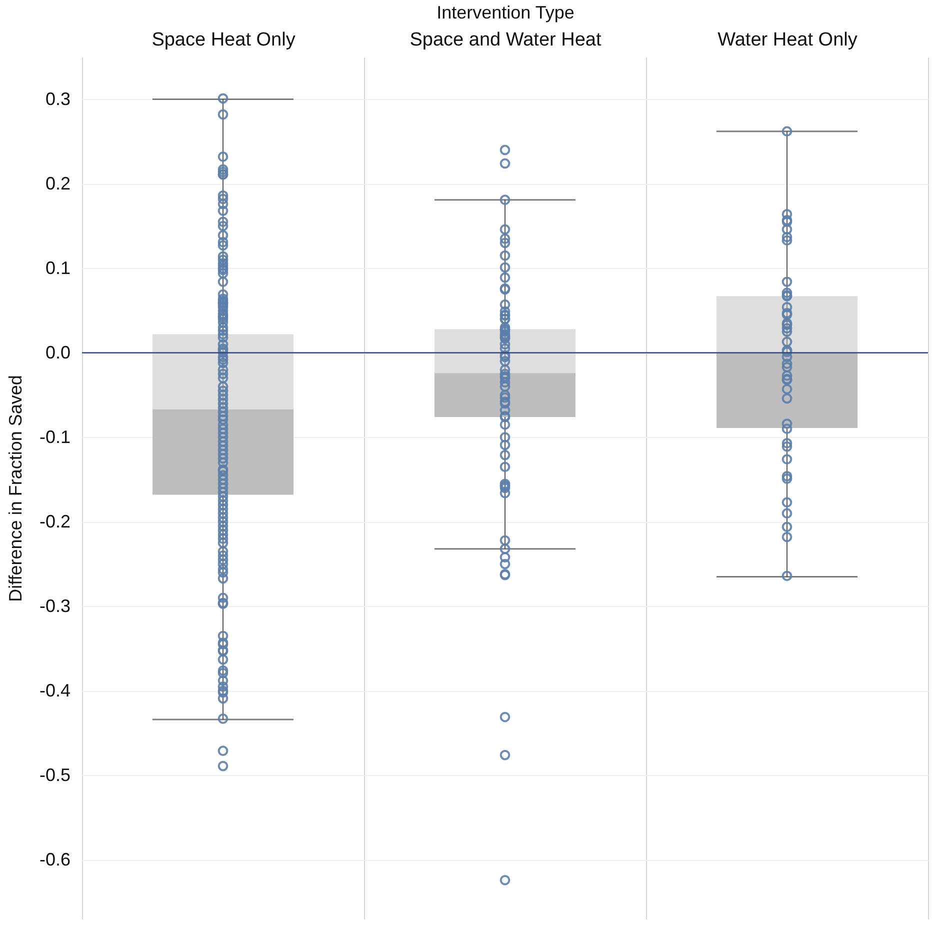  I want to click on x-tick-label: Space Heat Only, so click(224, 40).